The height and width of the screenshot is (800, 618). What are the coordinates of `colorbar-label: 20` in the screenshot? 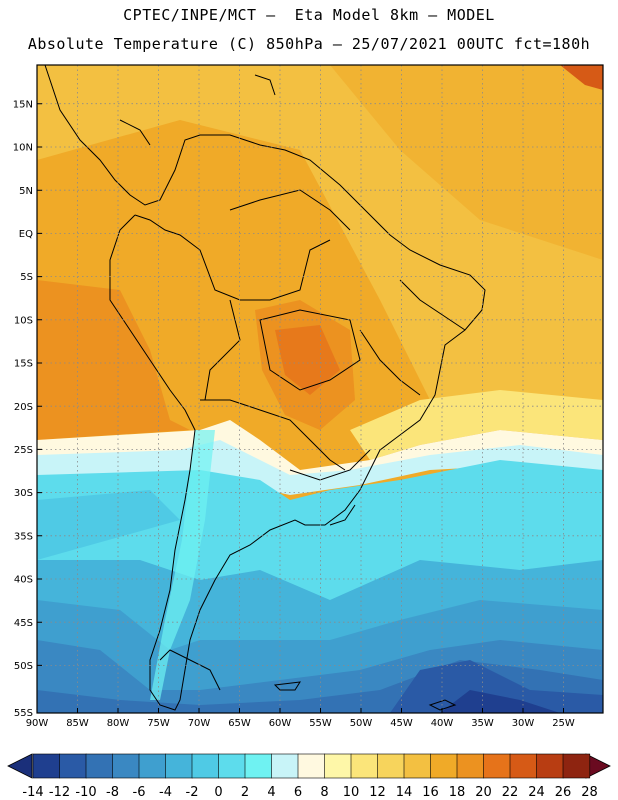 It's located at (483, 792).